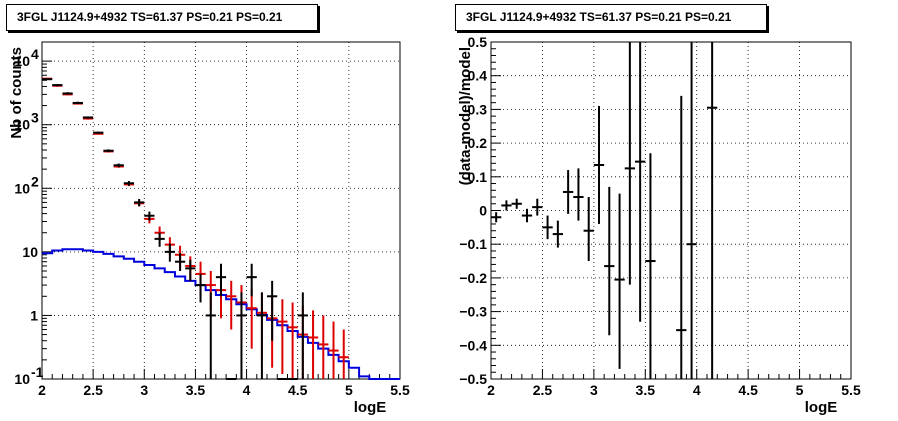 Image resolution: width=898 pixels, height=421 pixels. I want to click on y-tick-label: 0.3, so click(478, 109).